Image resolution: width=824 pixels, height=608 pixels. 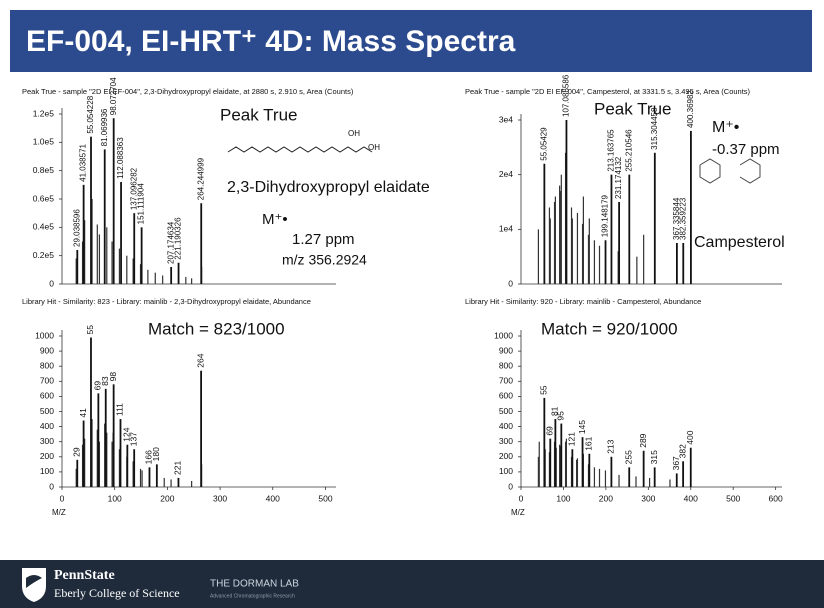 What do you see at coordinates (156, 454) in the screenshot?
I see `peak-label: 180` at bounding box center [156, 454].